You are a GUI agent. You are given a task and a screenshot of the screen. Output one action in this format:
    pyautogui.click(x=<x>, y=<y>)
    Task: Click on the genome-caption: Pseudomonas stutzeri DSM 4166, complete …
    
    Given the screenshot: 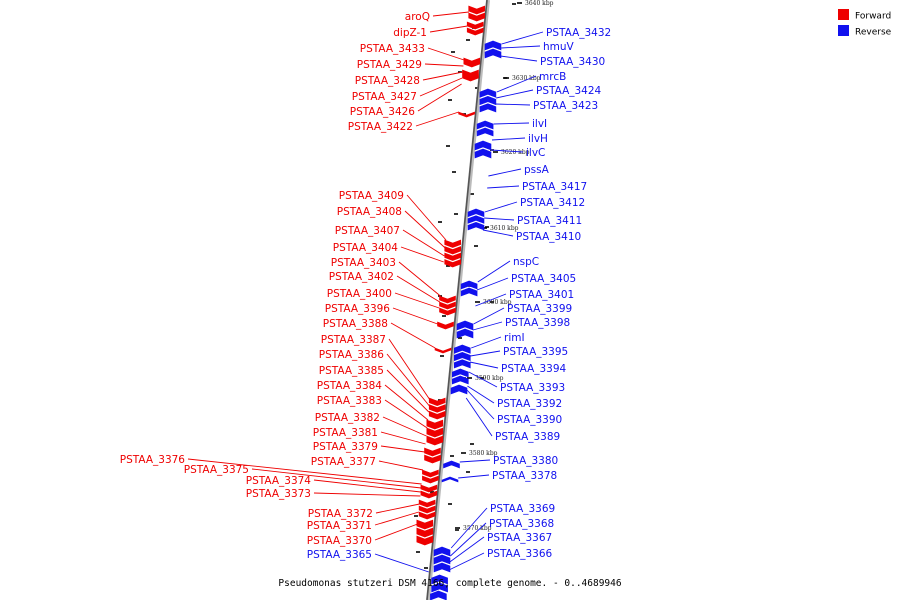 What is the action you would take?
    pyautogui.click(x=450, y=583)
    